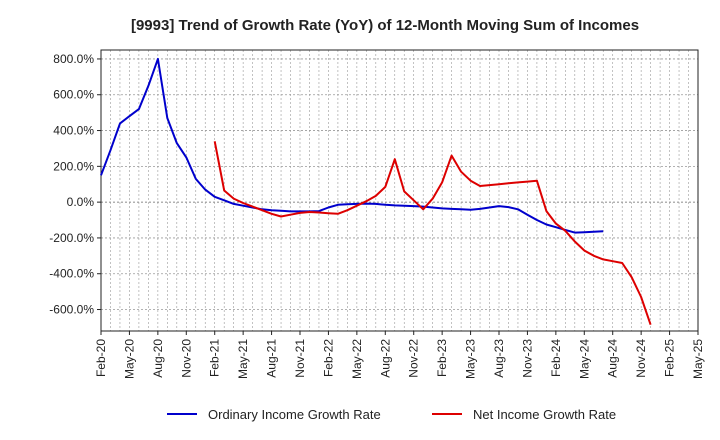  Describe the element at coordinates (73, 95) in the screenshot. I see `y-tick-label: 600.0%` at that location.